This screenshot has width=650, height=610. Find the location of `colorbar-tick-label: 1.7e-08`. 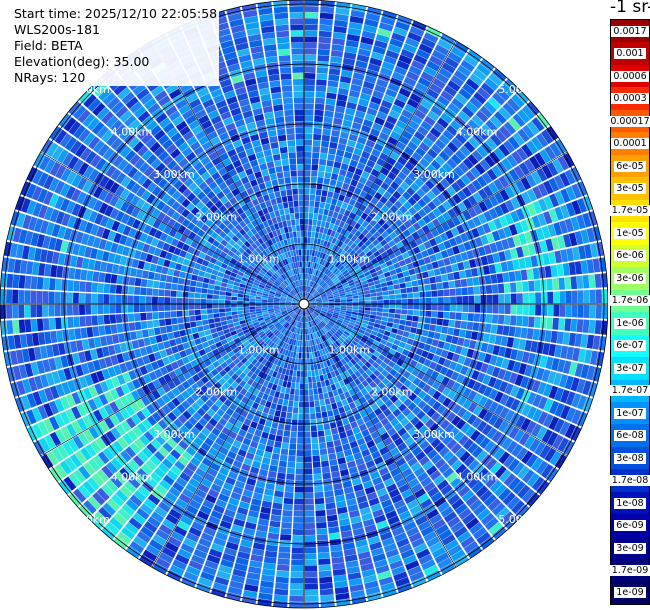

colorbar-tick-label: 1.7e-08 is located at coordinates (629, 481).